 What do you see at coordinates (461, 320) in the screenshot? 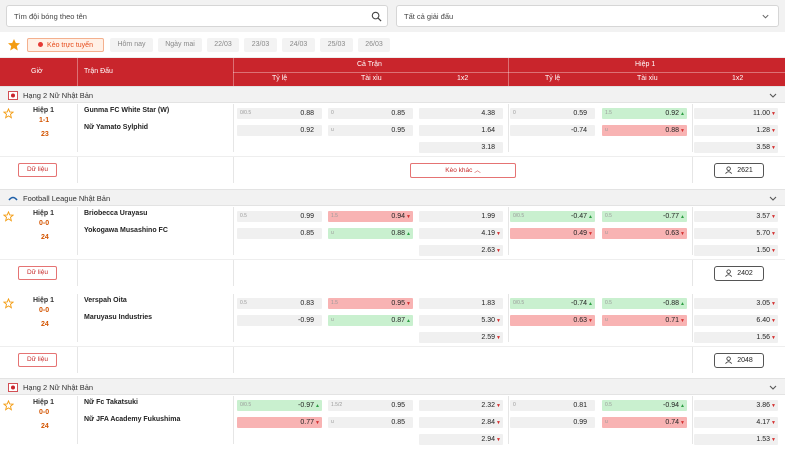
I see `odds-cell: 5.30 ▼` at bounding box center [461, 320].